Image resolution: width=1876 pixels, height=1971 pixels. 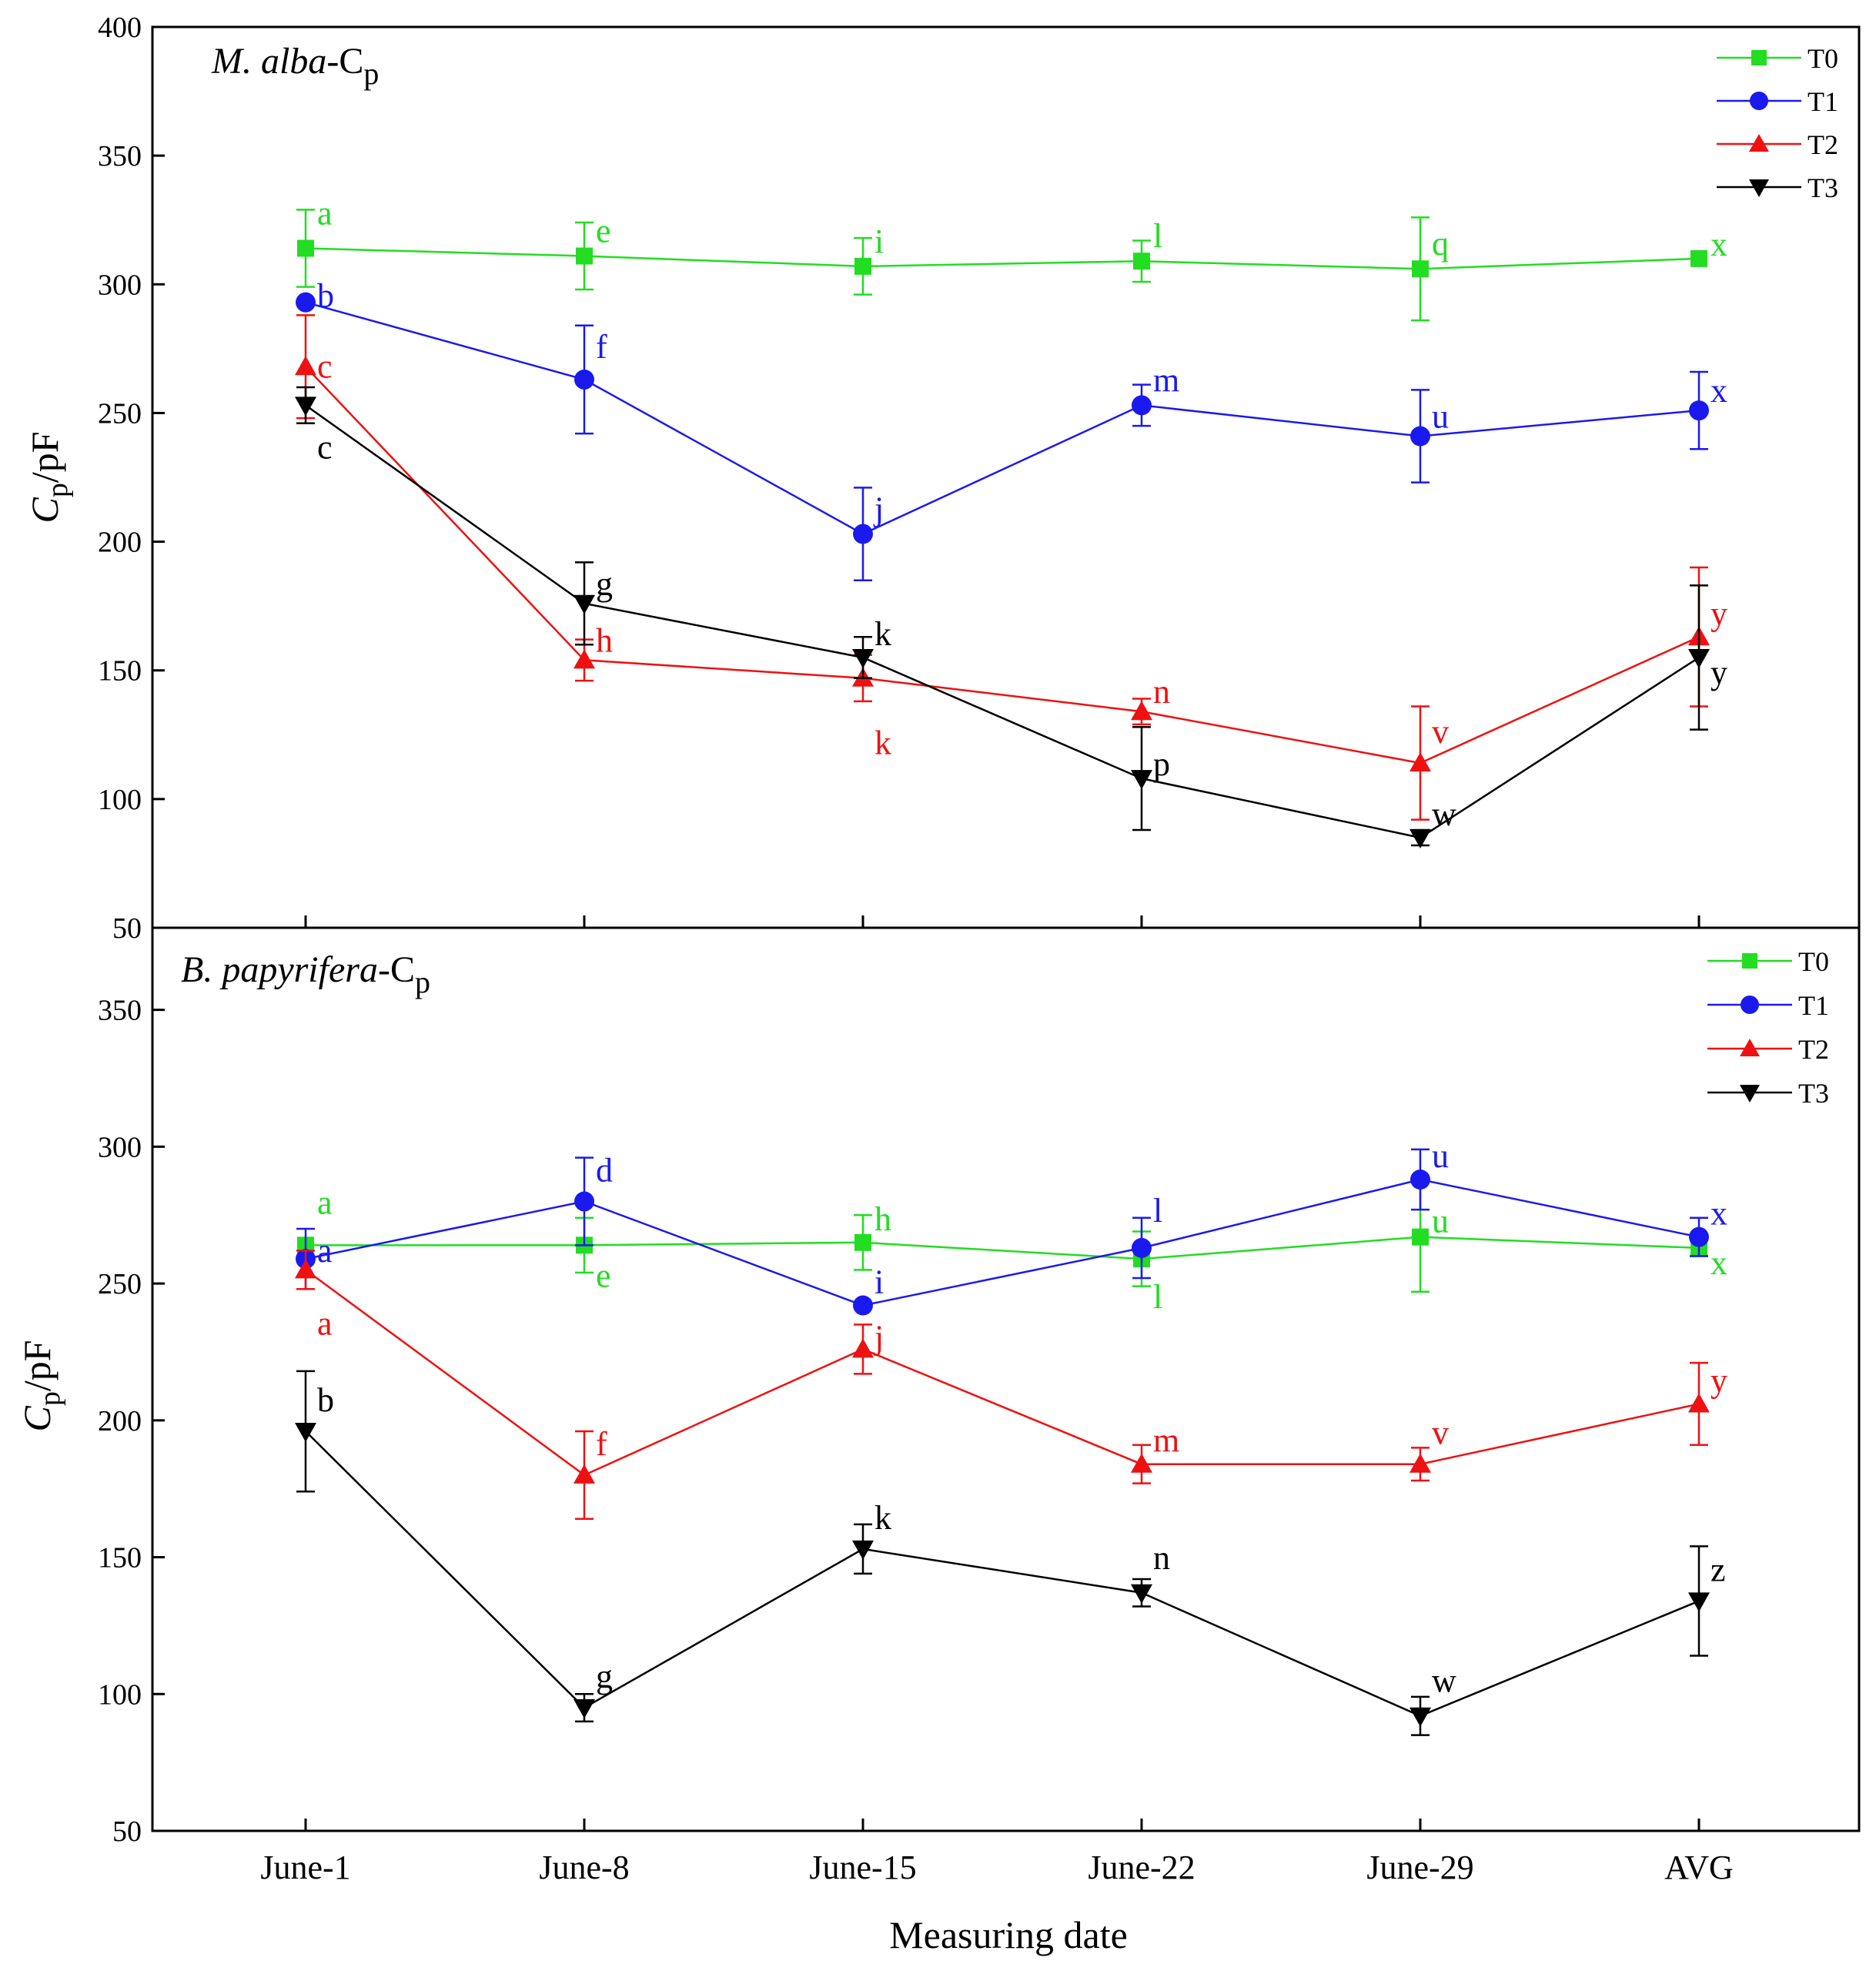 I want to click on legend-item-T3: T3, so click(x=1768, y=1093).